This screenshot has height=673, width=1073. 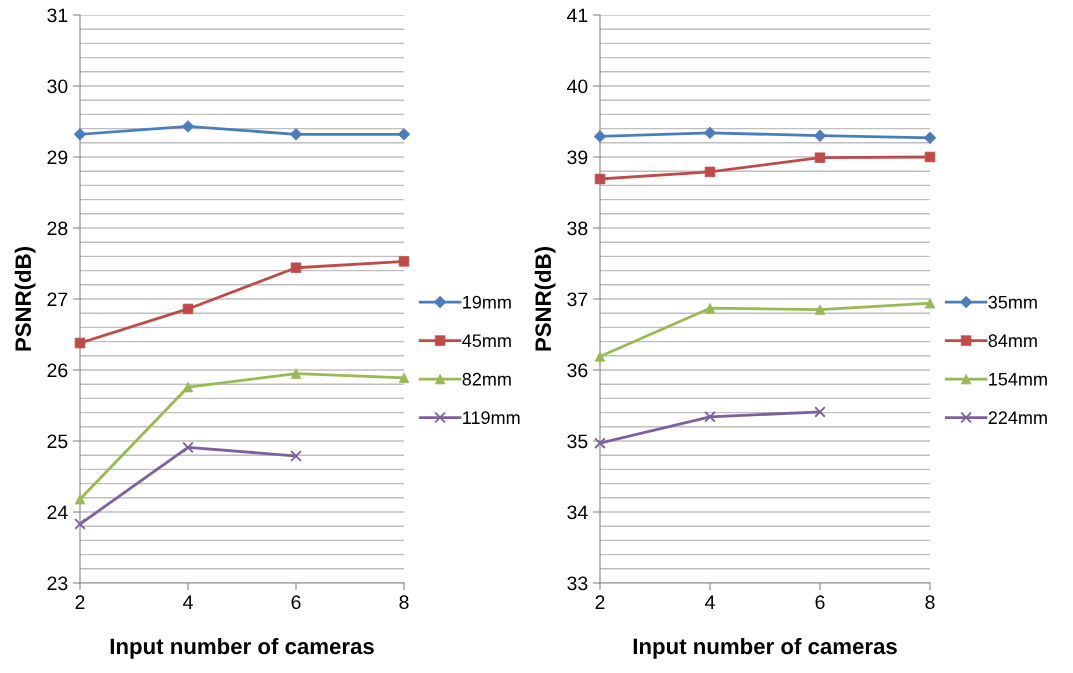 I want to click on legend-label: 82mm, so click(x=486, y=379).